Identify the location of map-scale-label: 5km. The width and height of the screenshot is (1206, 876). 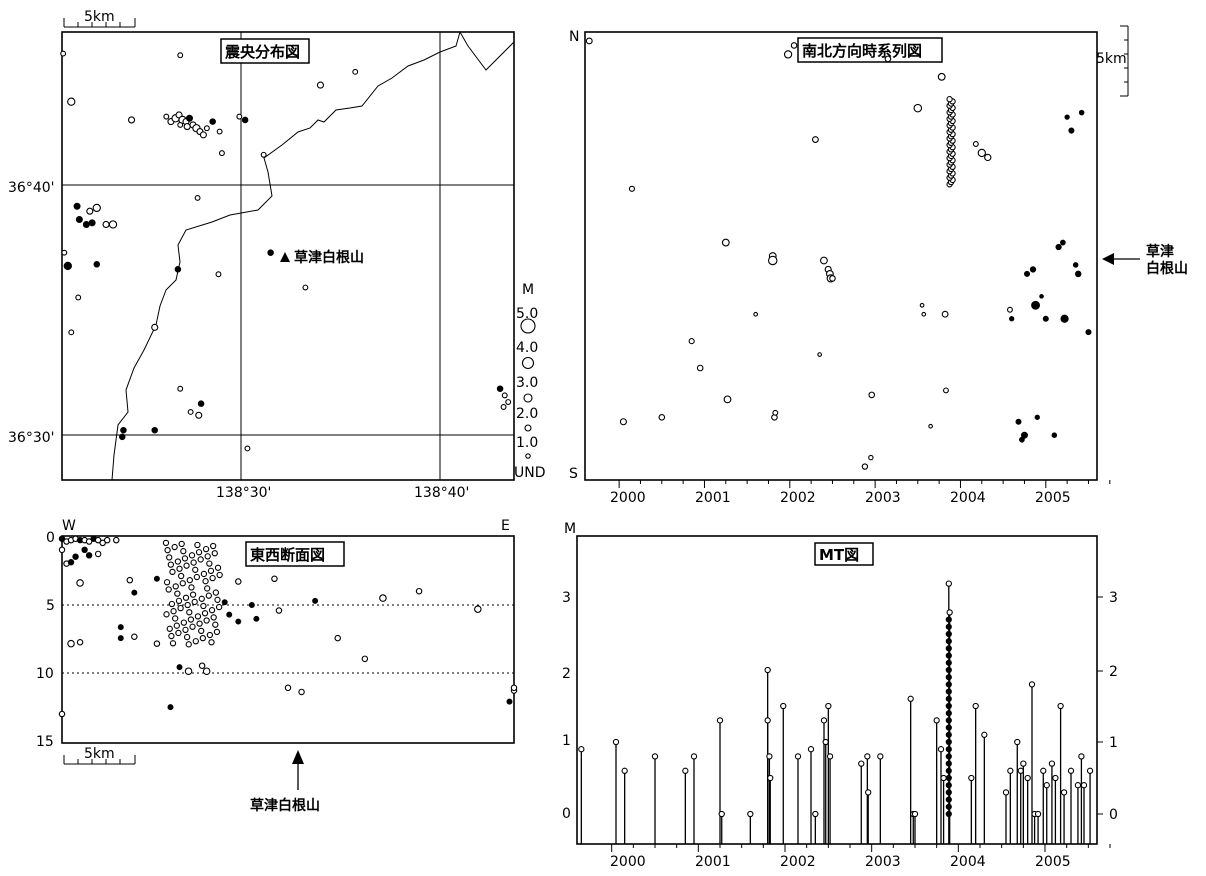
(99, 17).